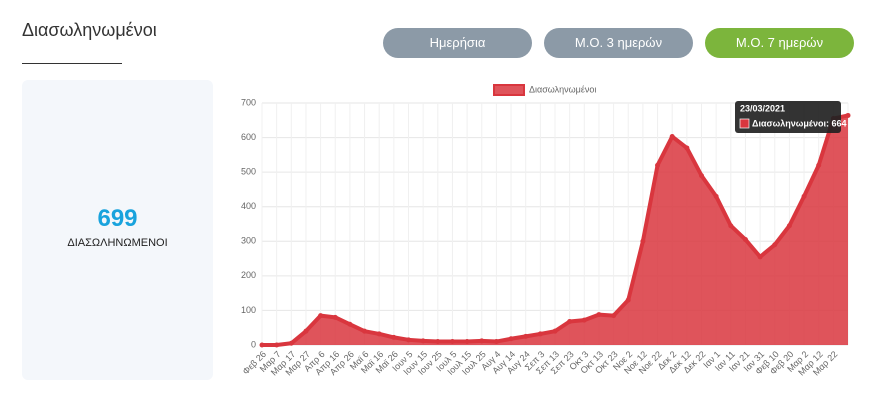 The image size is (893, 408). What do you see at coordinates (248, 137) in the screenshot?
I see `y-tick-label: 600` at bounding box center [248, 137].